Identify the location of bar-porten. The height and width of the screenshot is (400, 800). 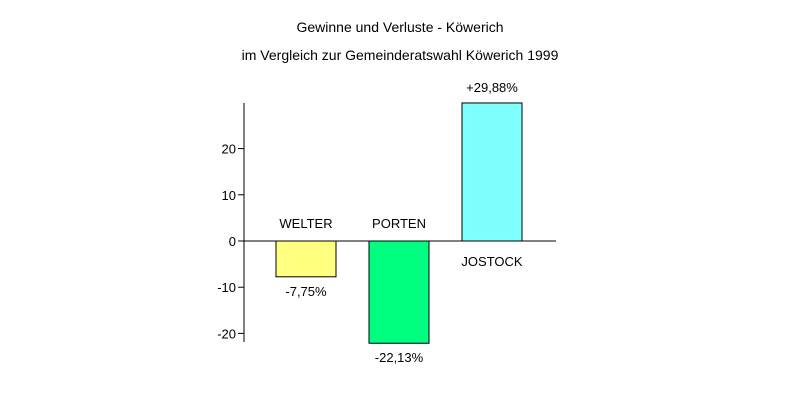
(399, 292).